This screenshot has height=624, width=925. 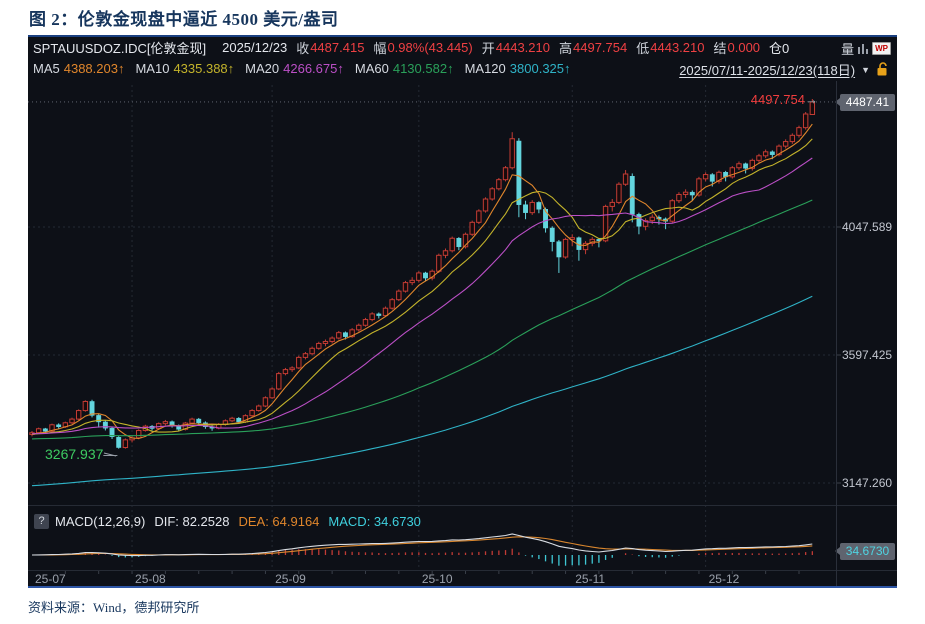 I want to click on quote-field: 4497.754, so click(x=600, y=47).